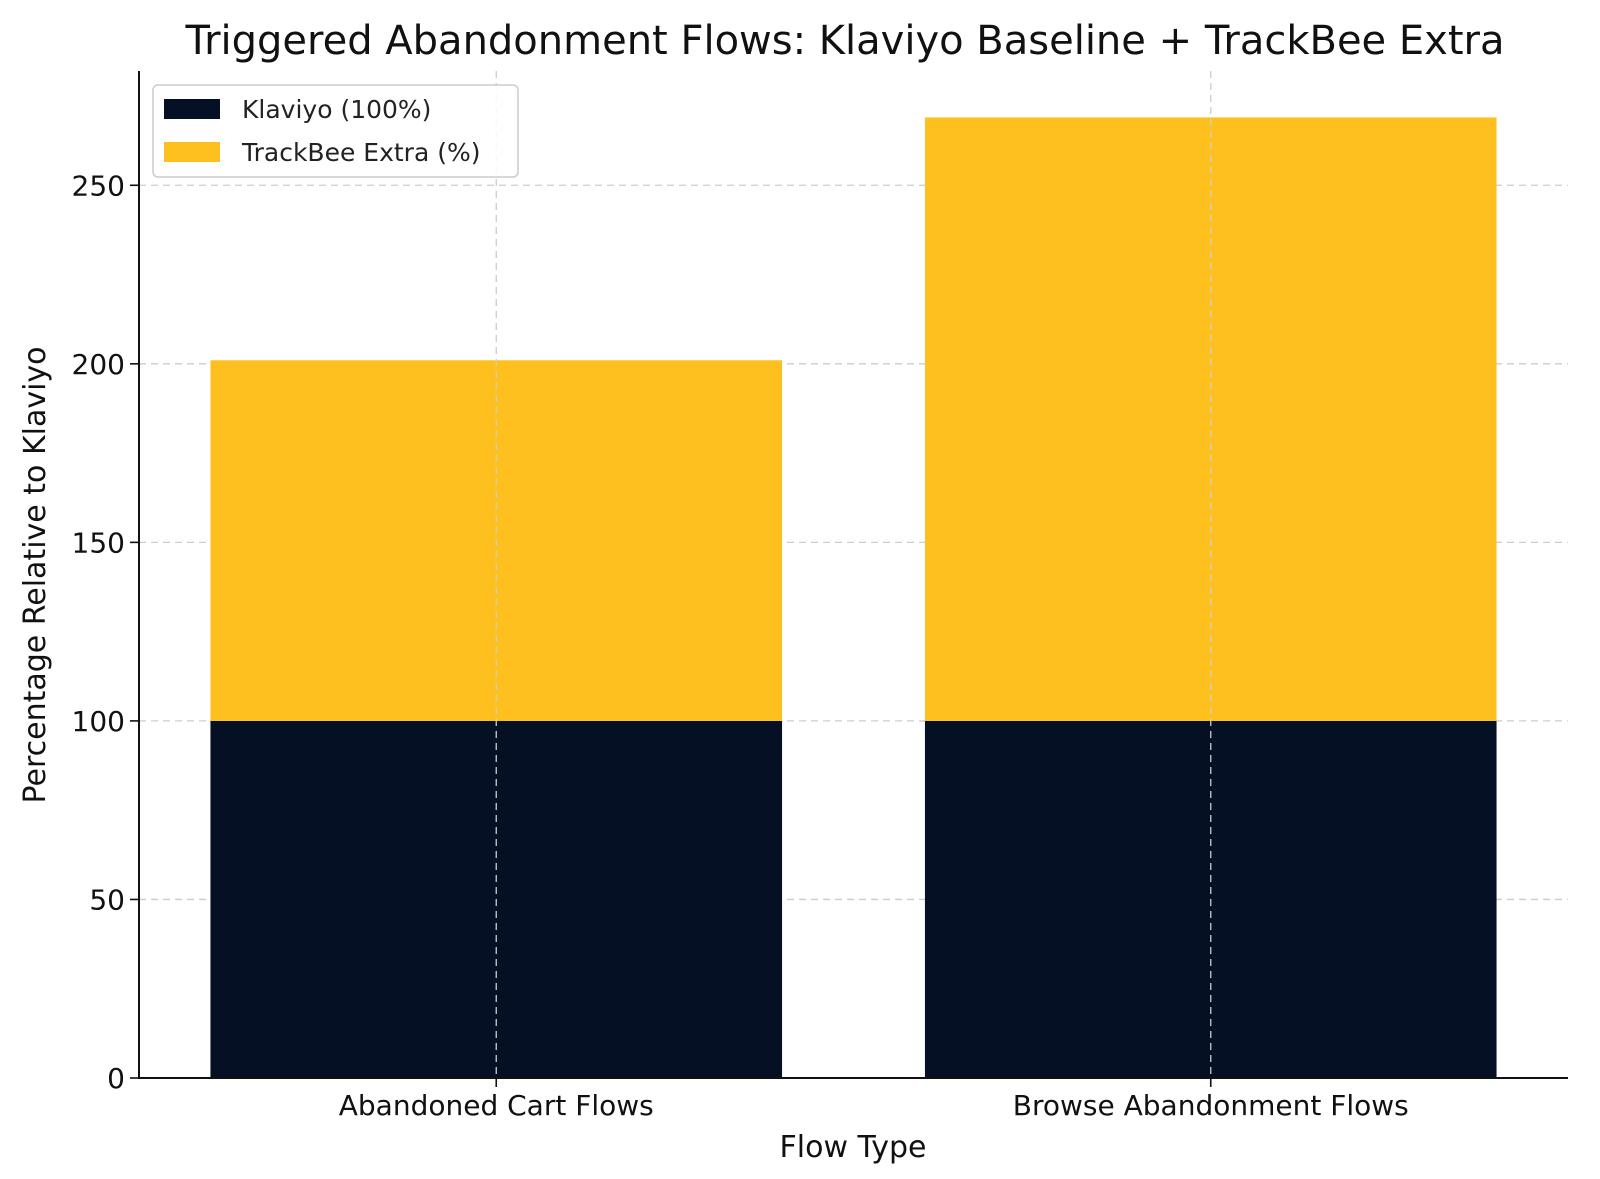 This screenshot has height=1179, width=1600. Describe the element at coordinates (98, 542) in the screenshot. I see `y-tick-label: 150` at that location.